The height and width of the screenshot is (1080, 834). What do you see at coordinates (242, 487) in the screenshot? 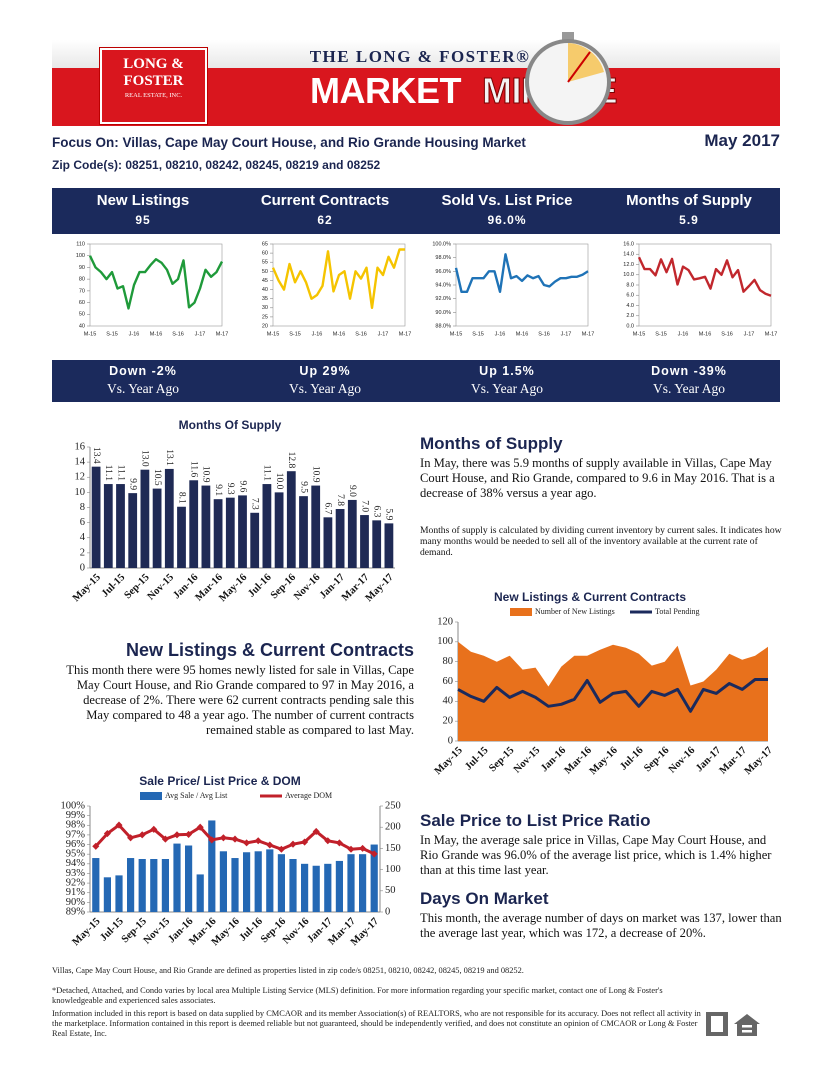
I see `value-label: 9.6` at bounding box center [242, 487].